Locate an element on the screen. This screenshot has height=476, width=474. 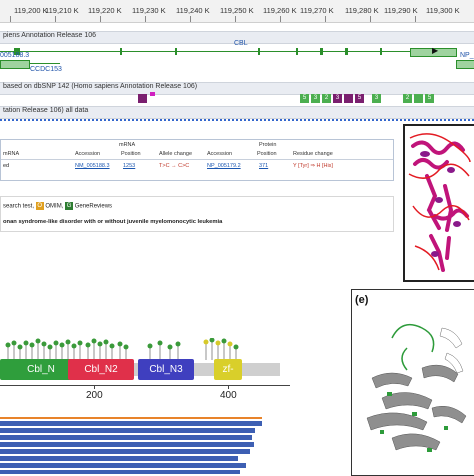
genereviews-icon: G is located at coordinates (69, 206).